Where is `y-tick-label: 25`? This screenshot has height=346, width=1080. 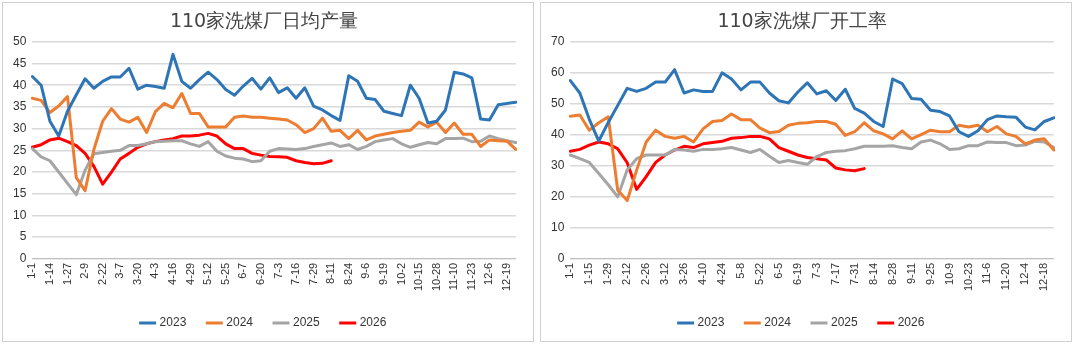
y-tick-label: 25 is located at coordinates (19, 149).